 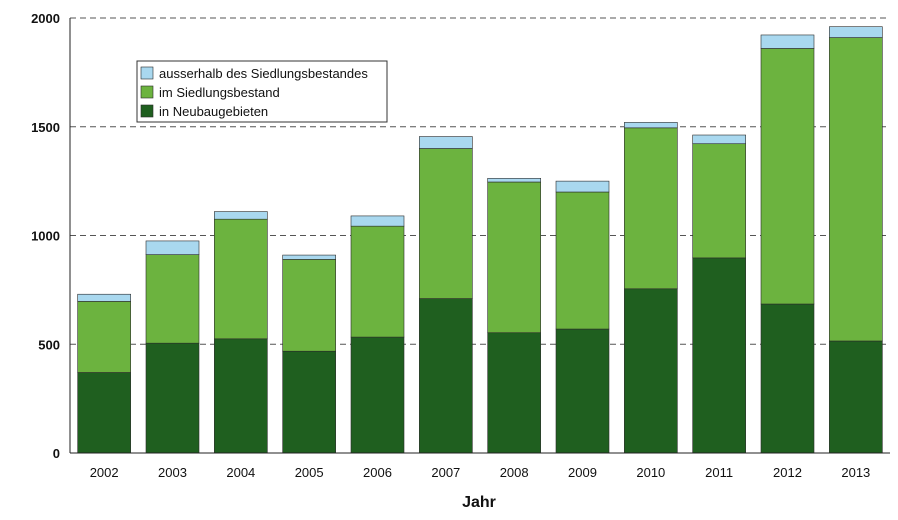 I want to click on x-axis-title: Jahr, so click(x=479, y=502).